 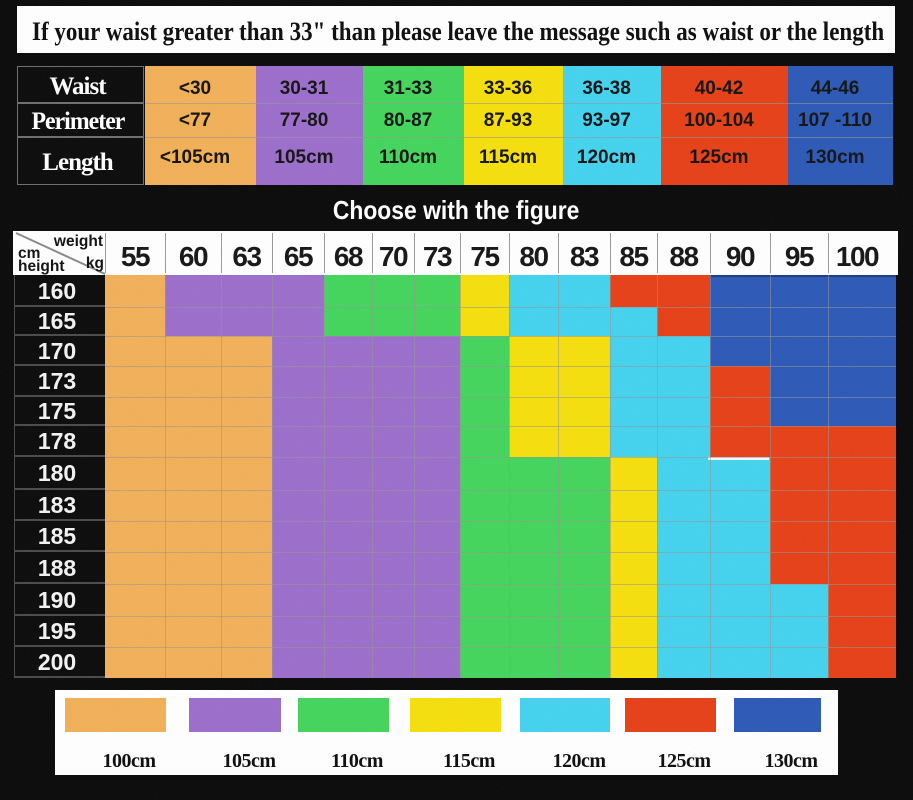 What do you see at coordinates (78, 241) in the screenshot?
I see `svg-text: weight` at bounding box center [78, 241].